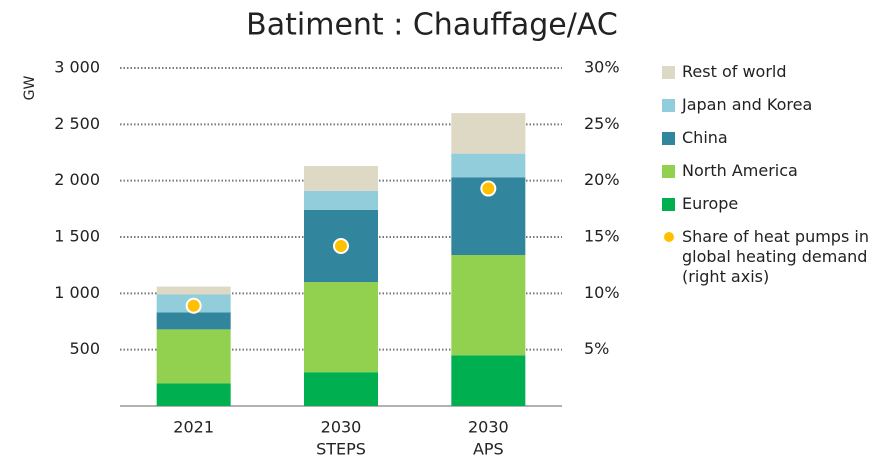  I want to click on legend-item: Rest of world, so click(769, 72).